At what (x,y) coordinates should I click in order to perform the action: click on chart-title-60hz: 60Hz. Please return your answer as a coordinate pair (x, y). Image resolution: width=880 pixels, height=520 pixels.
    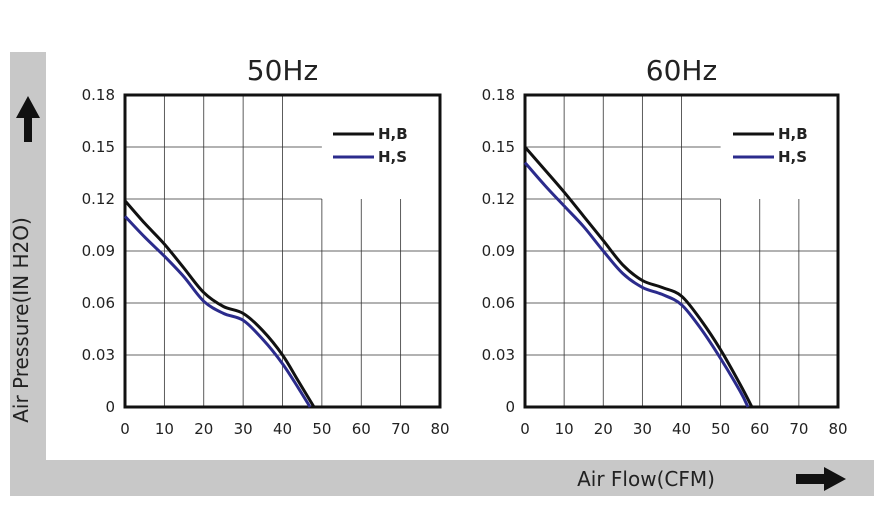
    Looking at the image, I should click on (681, 70).